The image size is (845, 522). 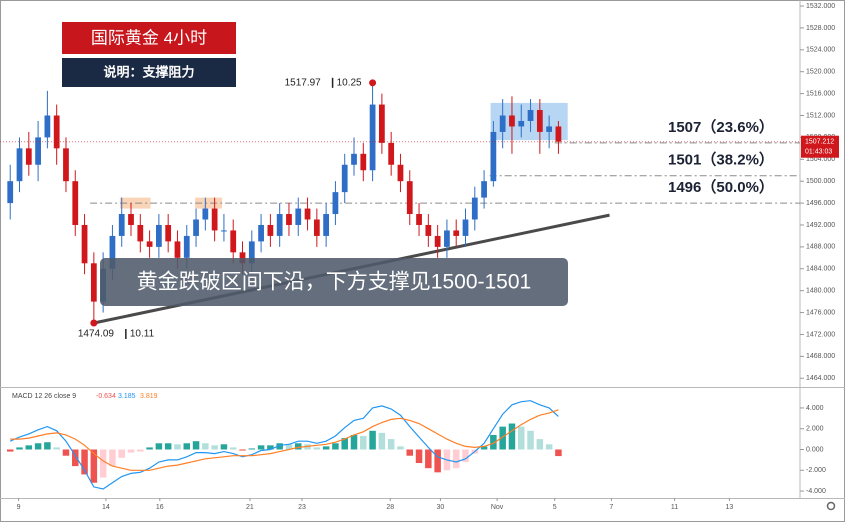 I want to click on x-tick-label: 13, so click(x=729, y=507).